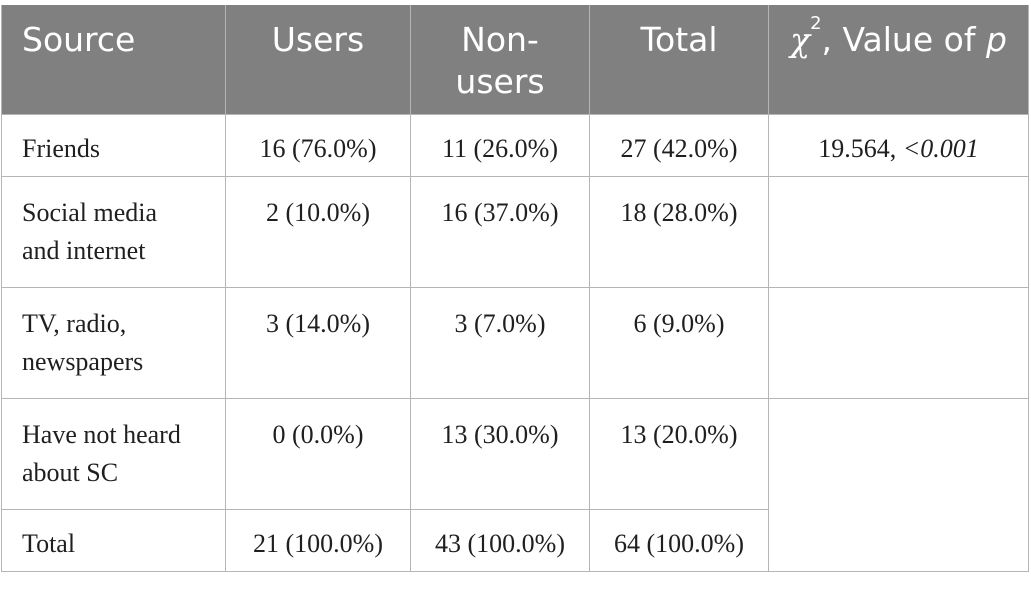 The width and height of the screenshot is (1031, 590). I want to click on cell-users: 2 (10.0%), so click(318, 231).